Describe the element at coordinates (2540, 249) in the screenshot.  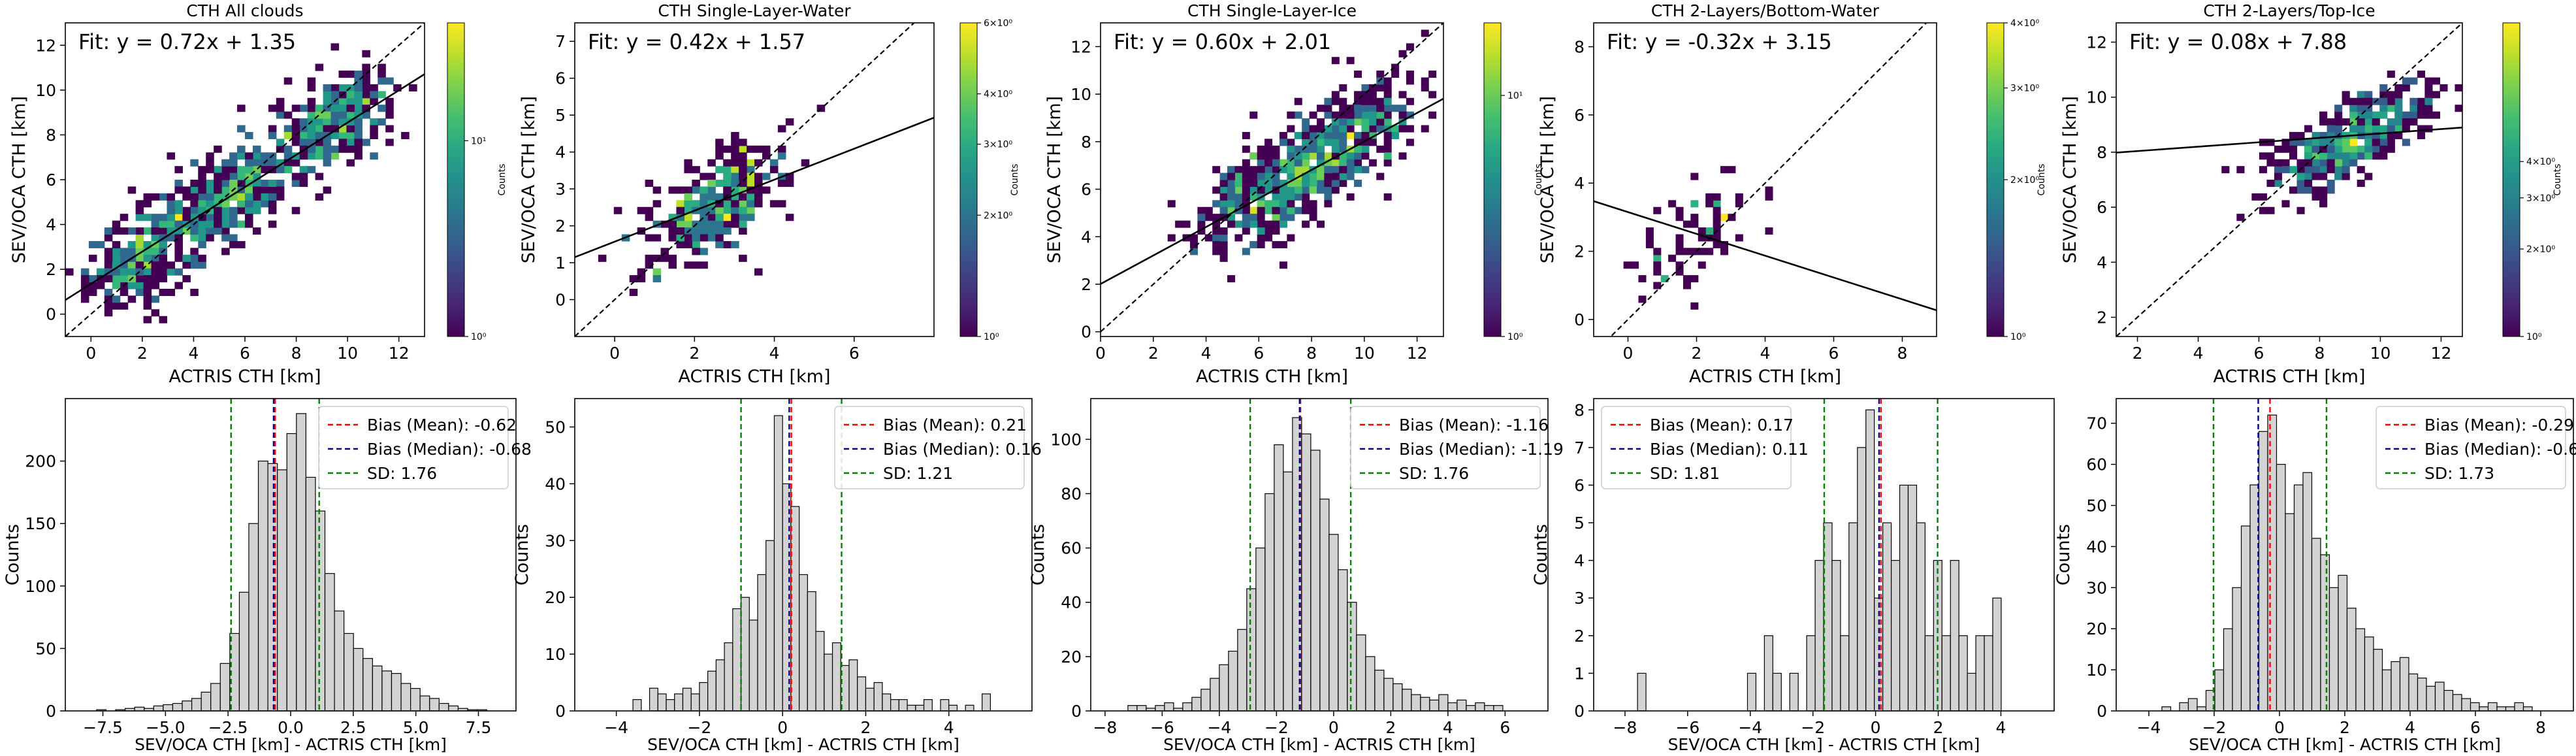
I see `colorbar-tick-label: 2×10⁰` at that location.